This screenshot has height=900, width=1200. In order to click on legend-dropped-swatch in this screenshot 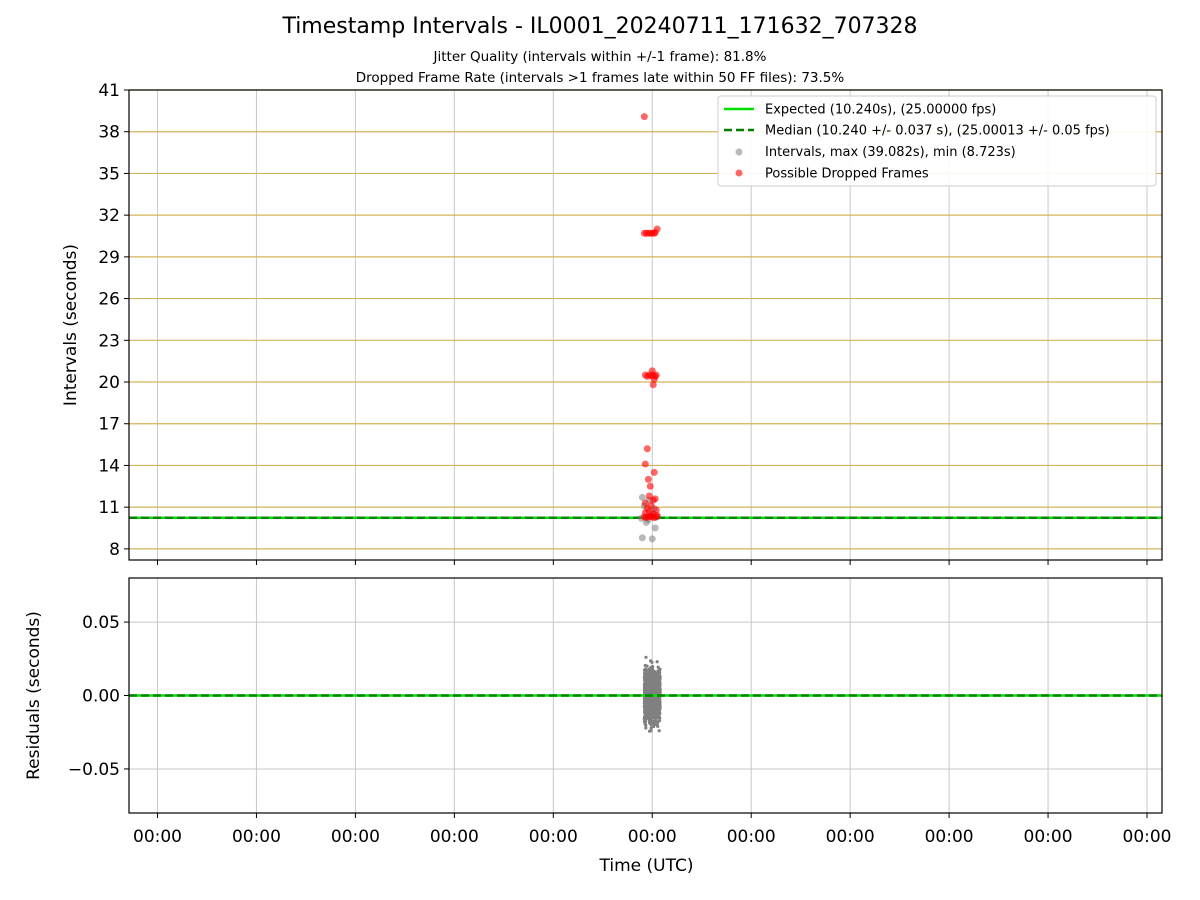, I will do `click(739, 173)`.